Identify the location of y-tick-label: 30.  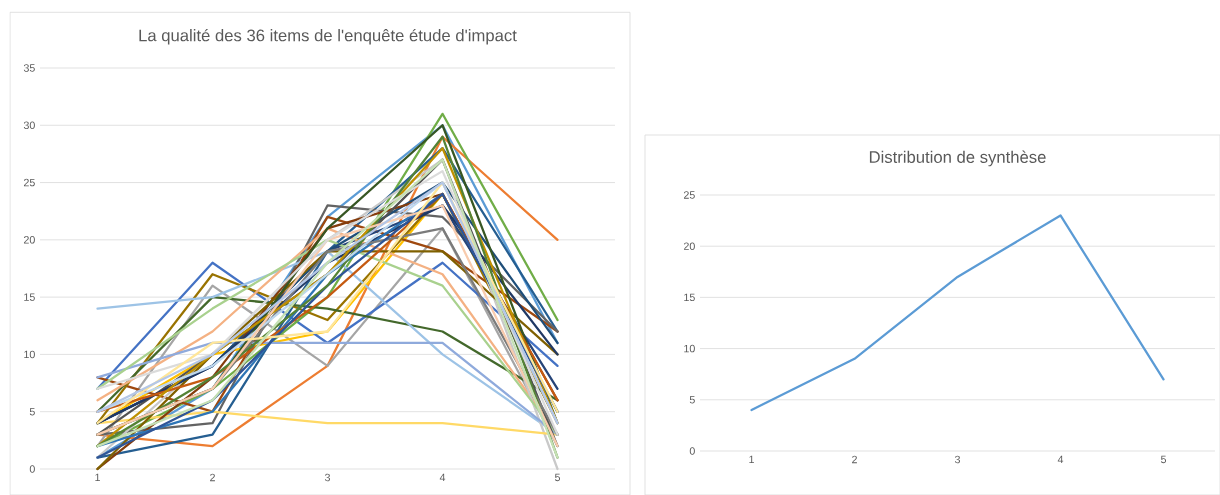
(29, 125).